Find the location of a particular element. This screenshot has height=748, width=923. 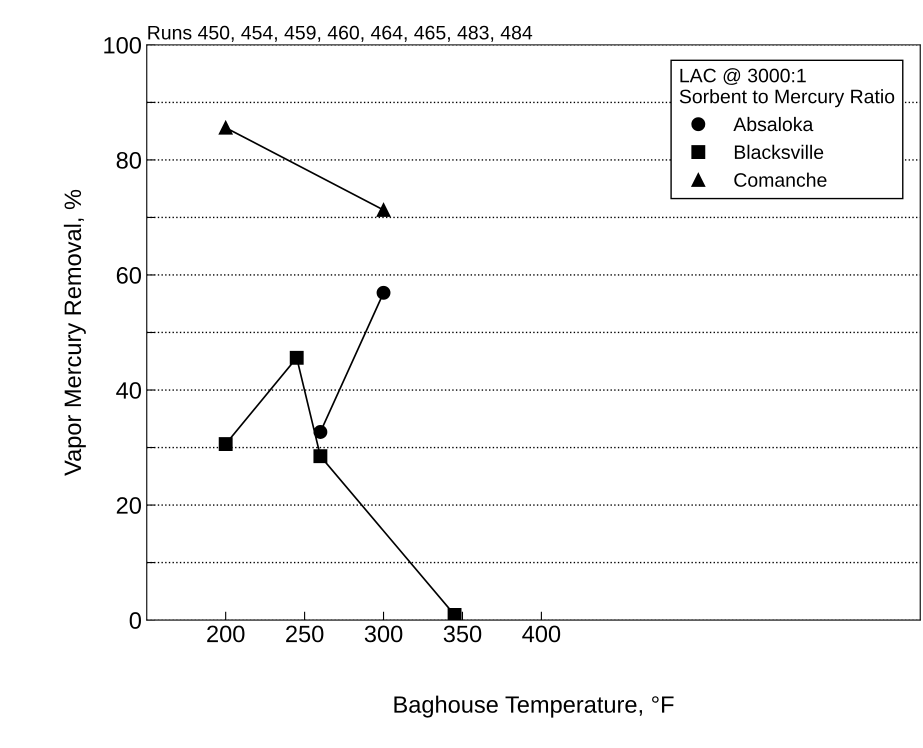

y-tick-label: 100 is located at coordinates (122, 45).